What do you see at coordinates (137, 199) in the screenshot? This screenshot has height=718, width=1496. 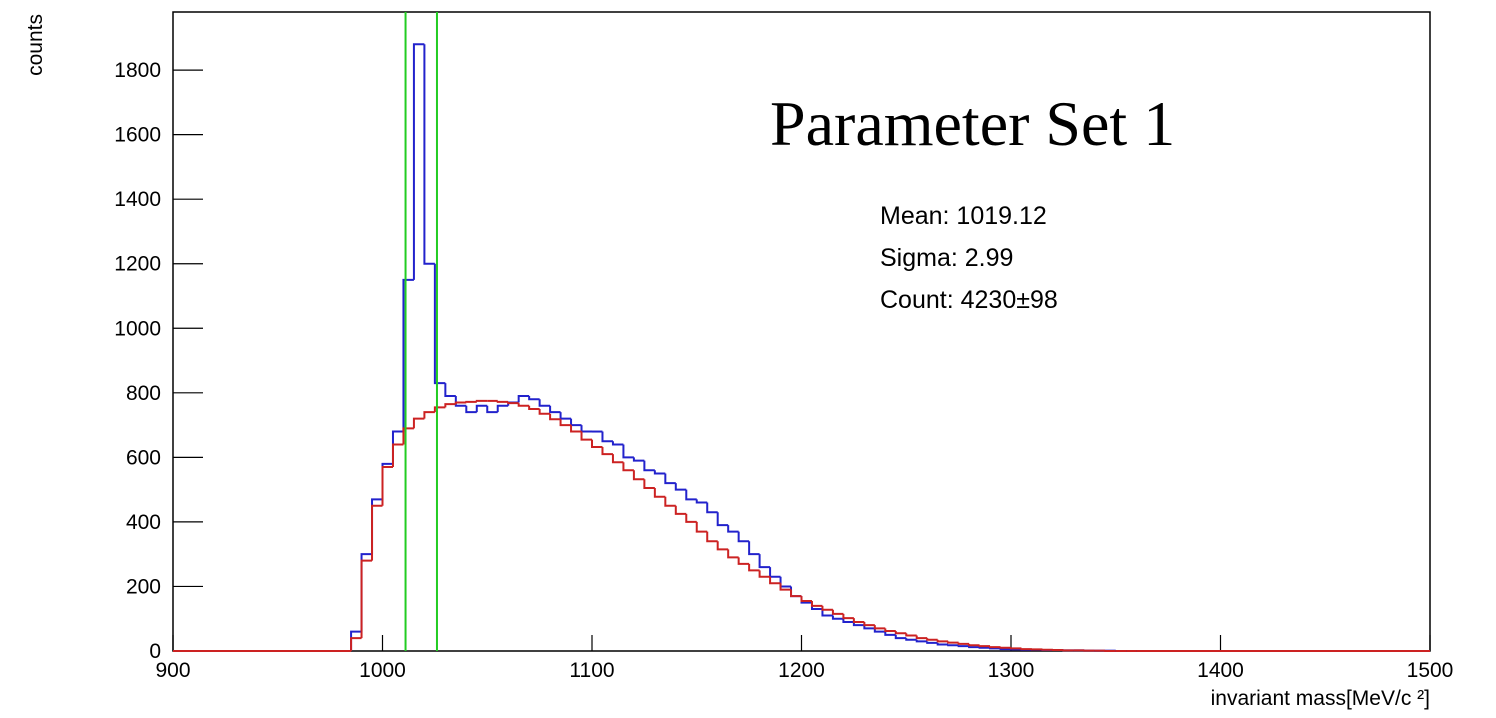 I see `y-tick-label: 1400` at bounding box center [137, 199].